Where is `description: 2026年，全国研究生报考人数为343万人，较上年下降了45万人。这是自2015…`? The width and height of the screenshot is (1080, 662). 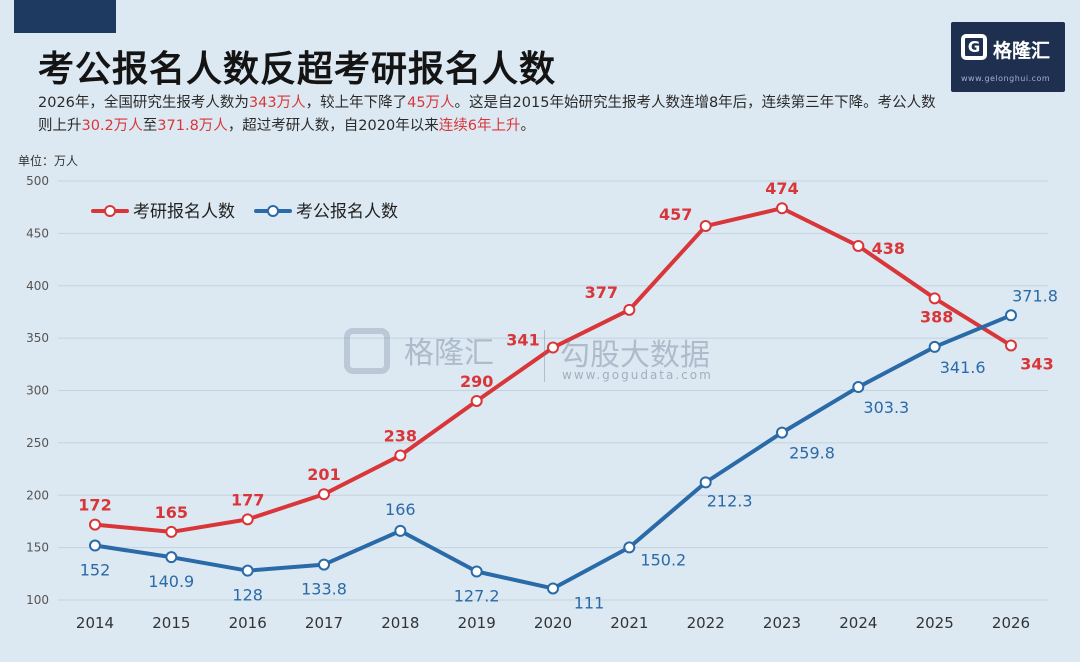
description: 2026年，全国研究生报考人数为343万人，较上年下降了45万人。这是自2015… is located at coordinates (488, 115).